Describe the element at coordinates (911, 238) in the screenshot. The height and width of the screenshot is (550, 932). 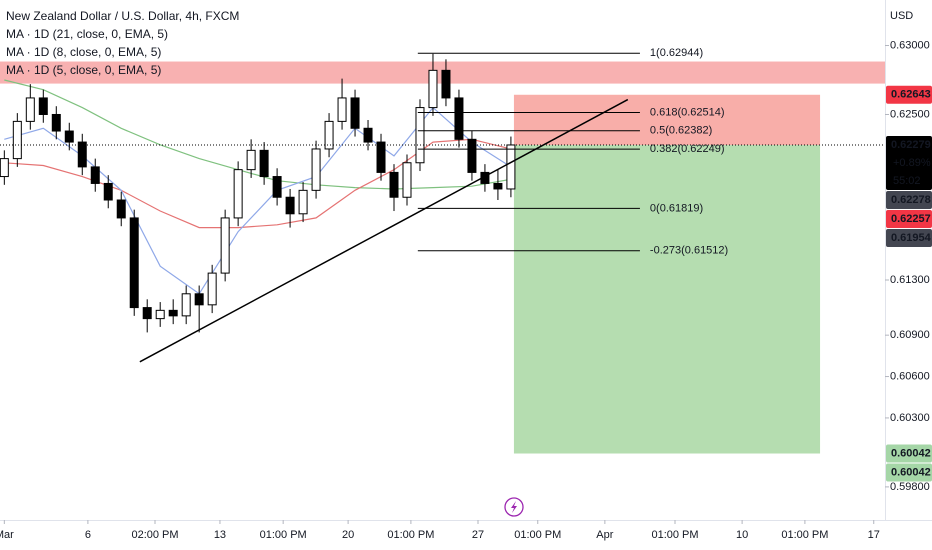
I see `price-tag-label: 0.61954` at that location.